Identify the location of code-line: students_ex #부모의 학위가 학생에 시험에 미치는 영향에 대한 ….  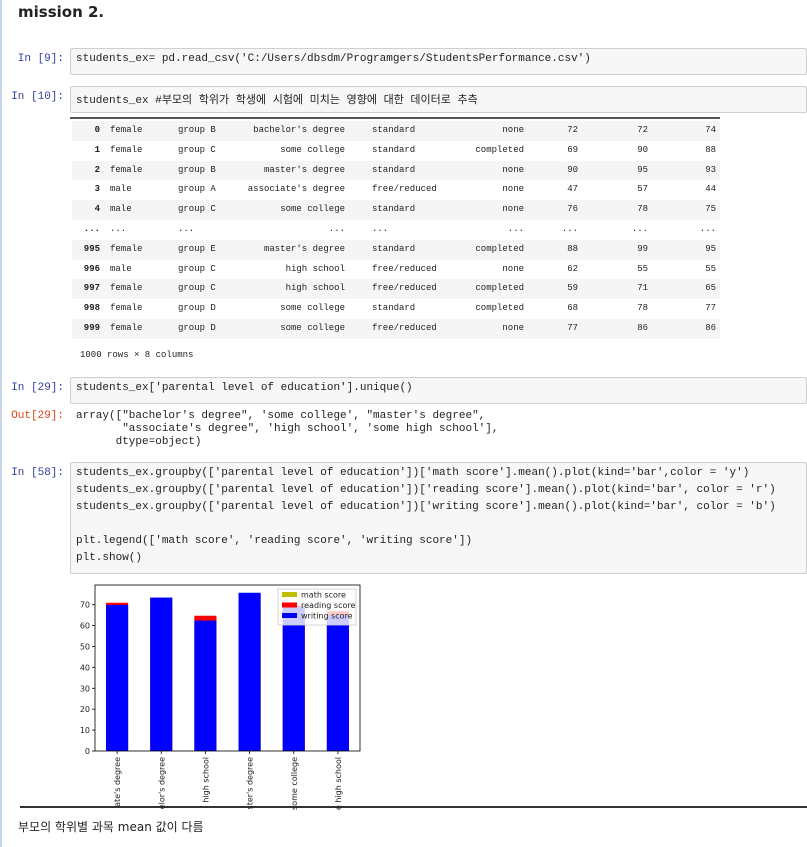
(277, 101).